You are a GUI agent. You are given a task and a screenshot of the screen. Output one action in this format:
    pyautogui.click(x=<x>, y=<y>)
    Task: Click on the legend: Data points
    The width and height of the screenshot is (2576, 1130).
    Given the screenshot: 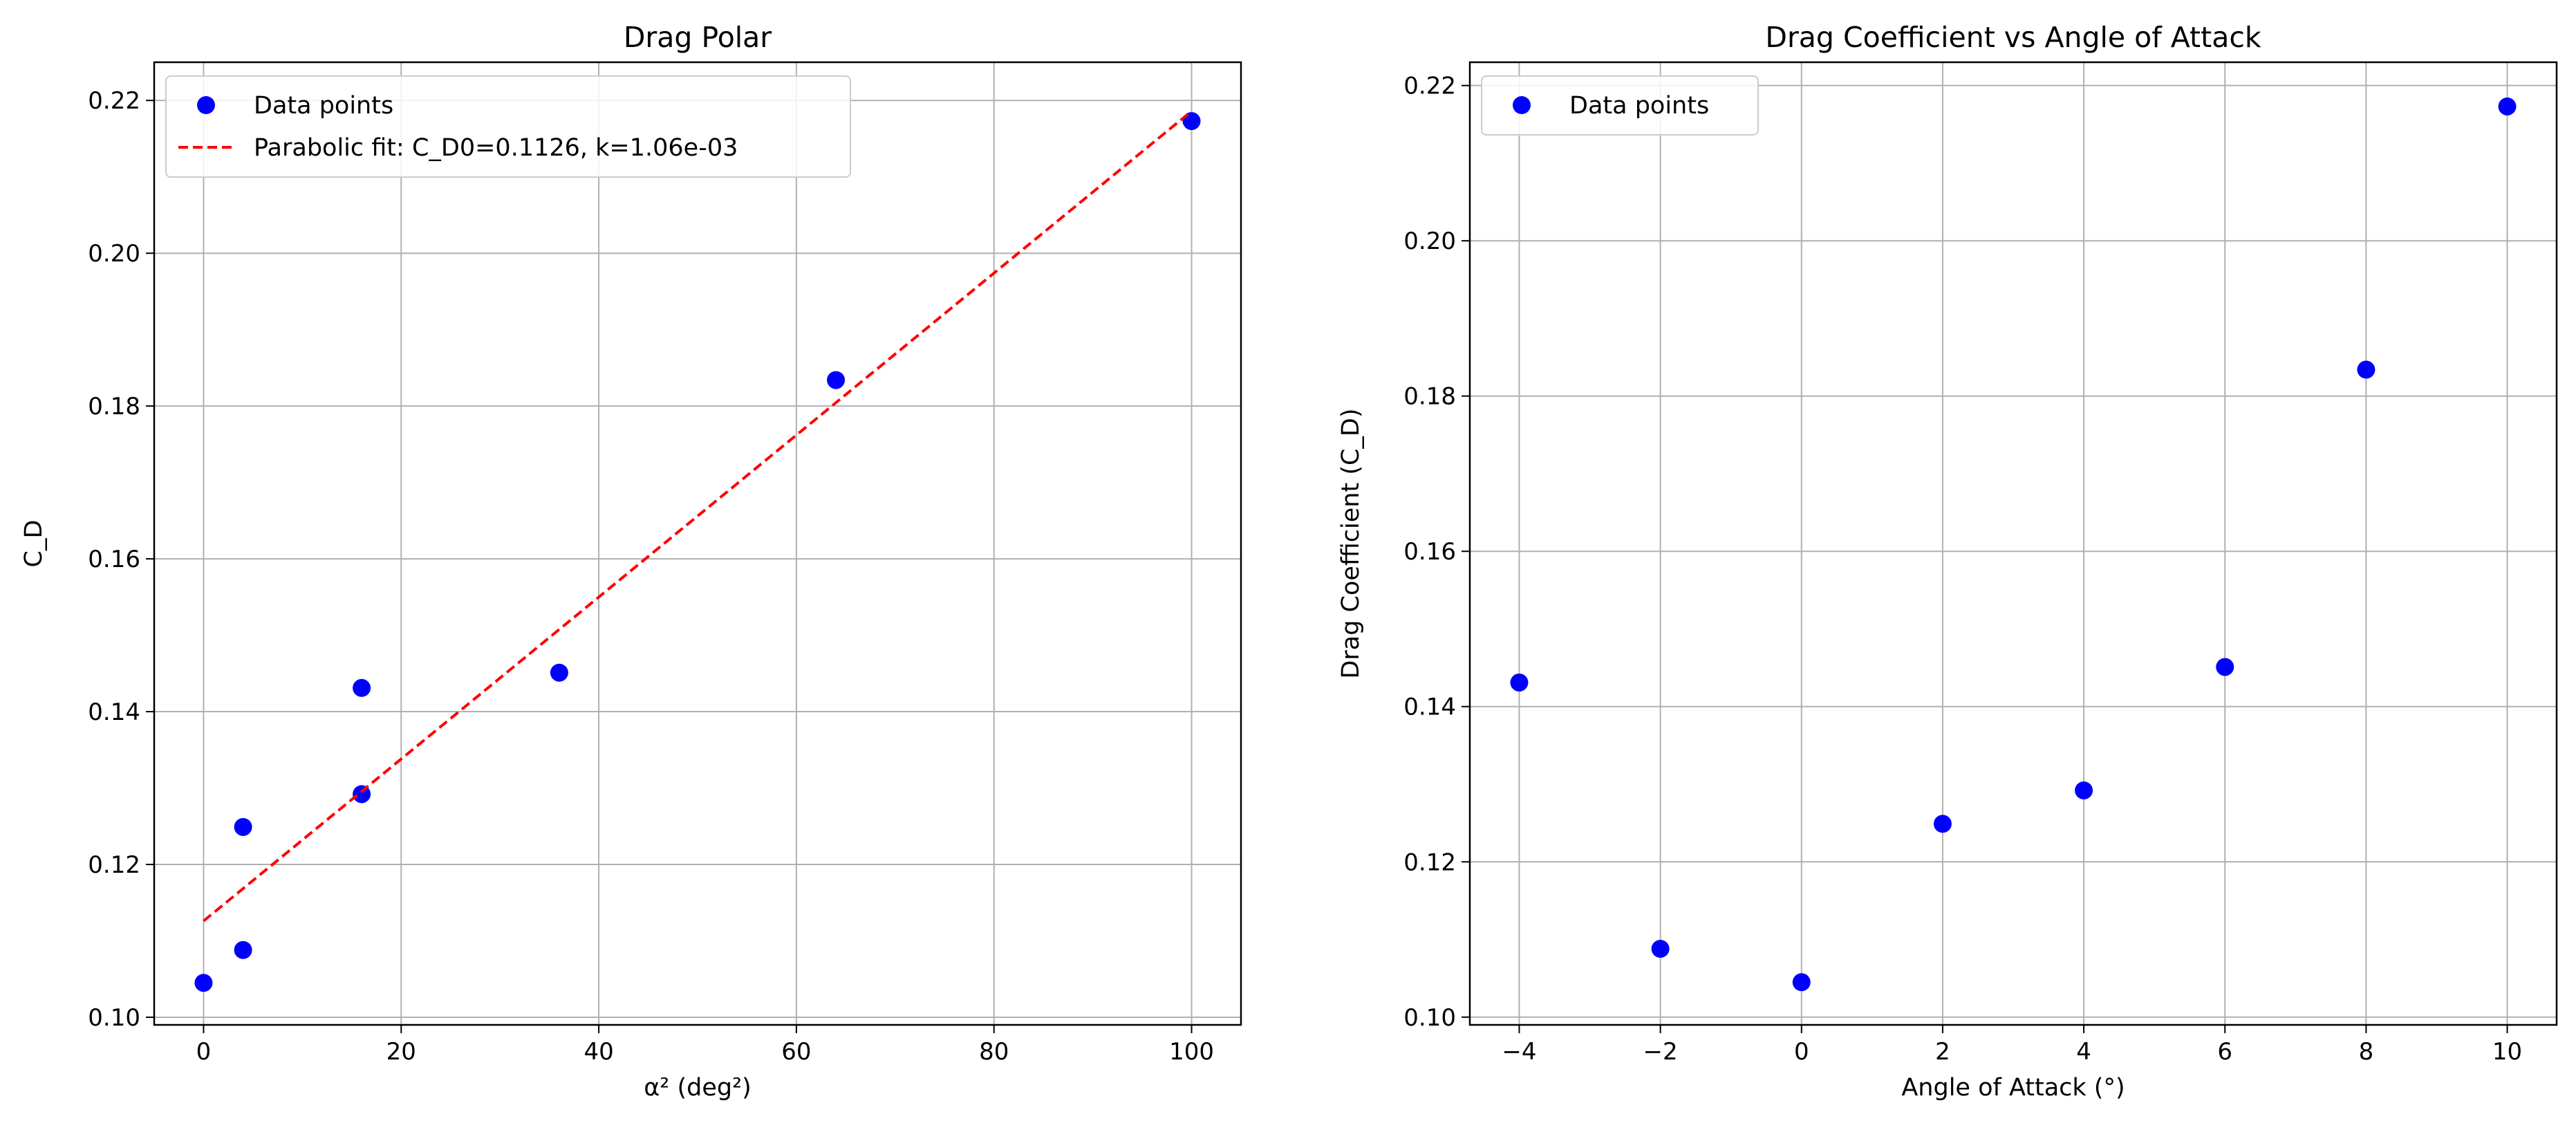 What is the action you would take?
    pyautogui.click(x=1620, y=105)
    